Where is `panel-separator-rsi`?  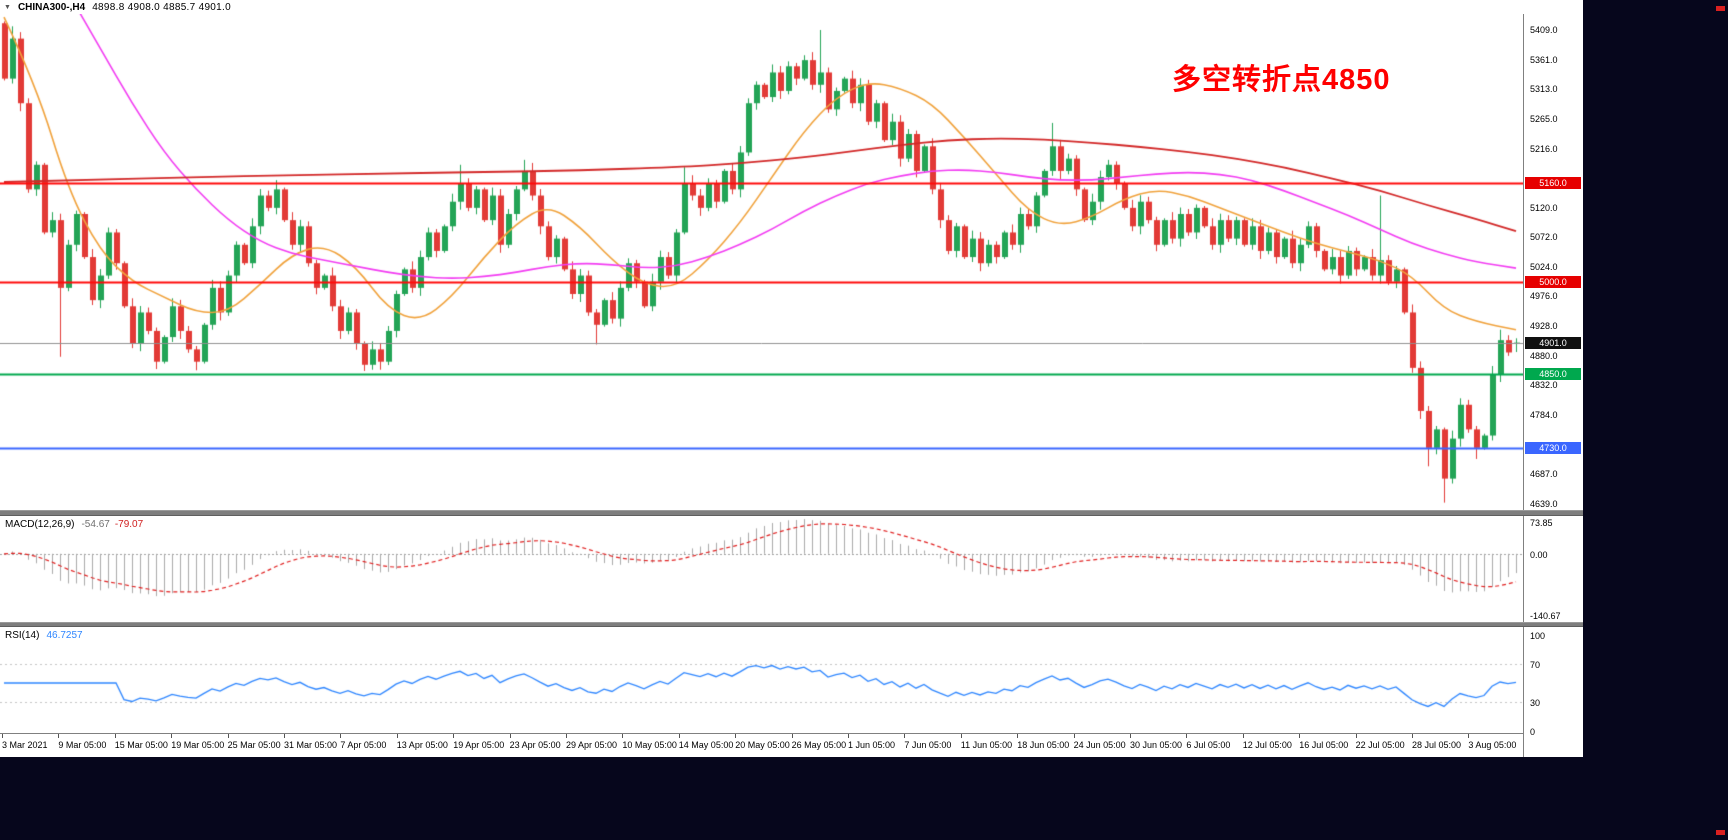
panel-separator-rsi is located at coordinates (791, 624).